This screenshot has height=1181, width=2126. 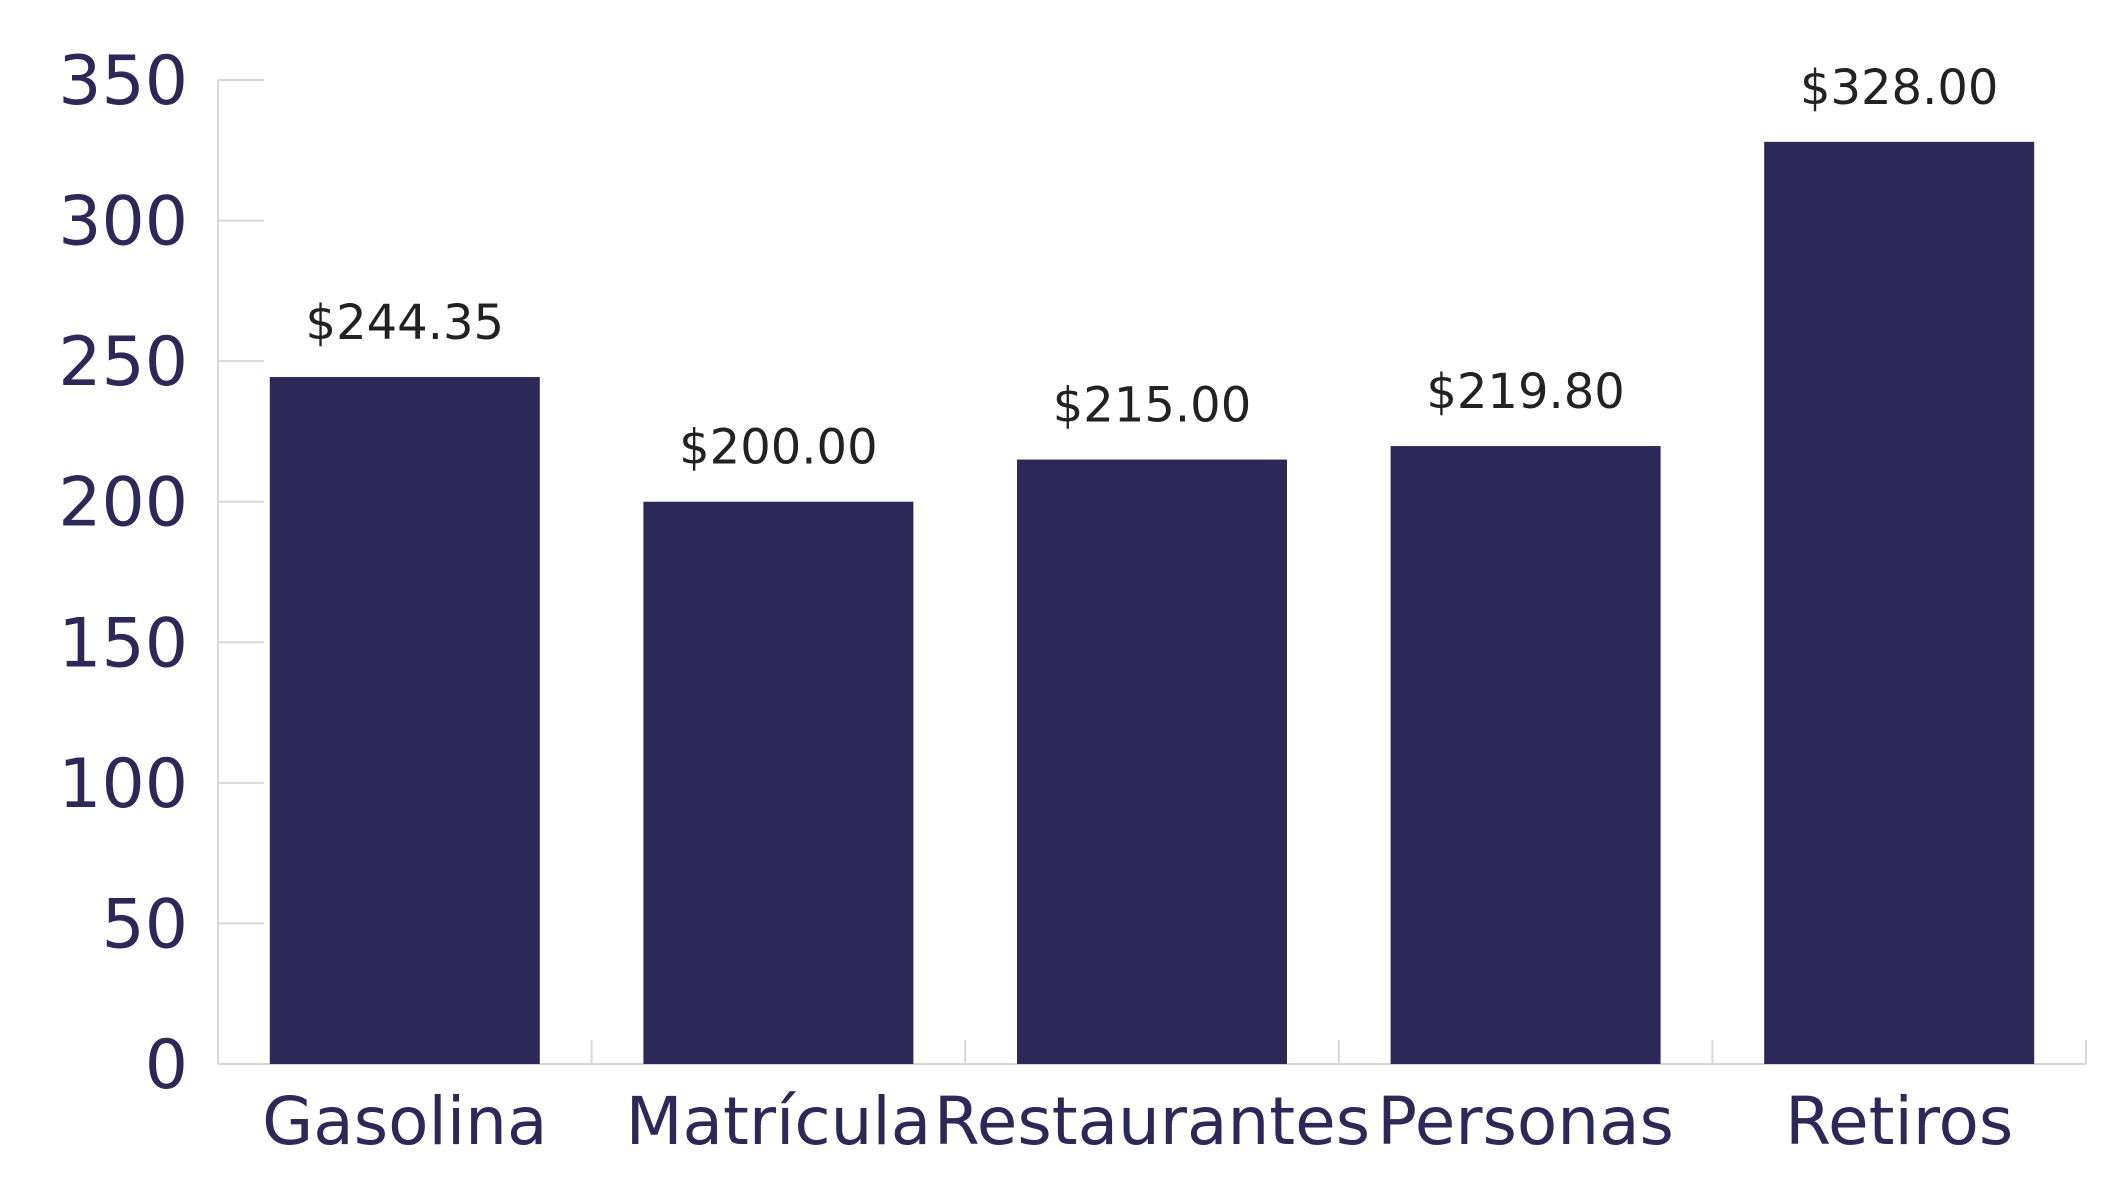 What do you see at coordinates (1525, 392) in the screenshot?
I see `data-label: $219.80` at bounding box center [1525, 392].